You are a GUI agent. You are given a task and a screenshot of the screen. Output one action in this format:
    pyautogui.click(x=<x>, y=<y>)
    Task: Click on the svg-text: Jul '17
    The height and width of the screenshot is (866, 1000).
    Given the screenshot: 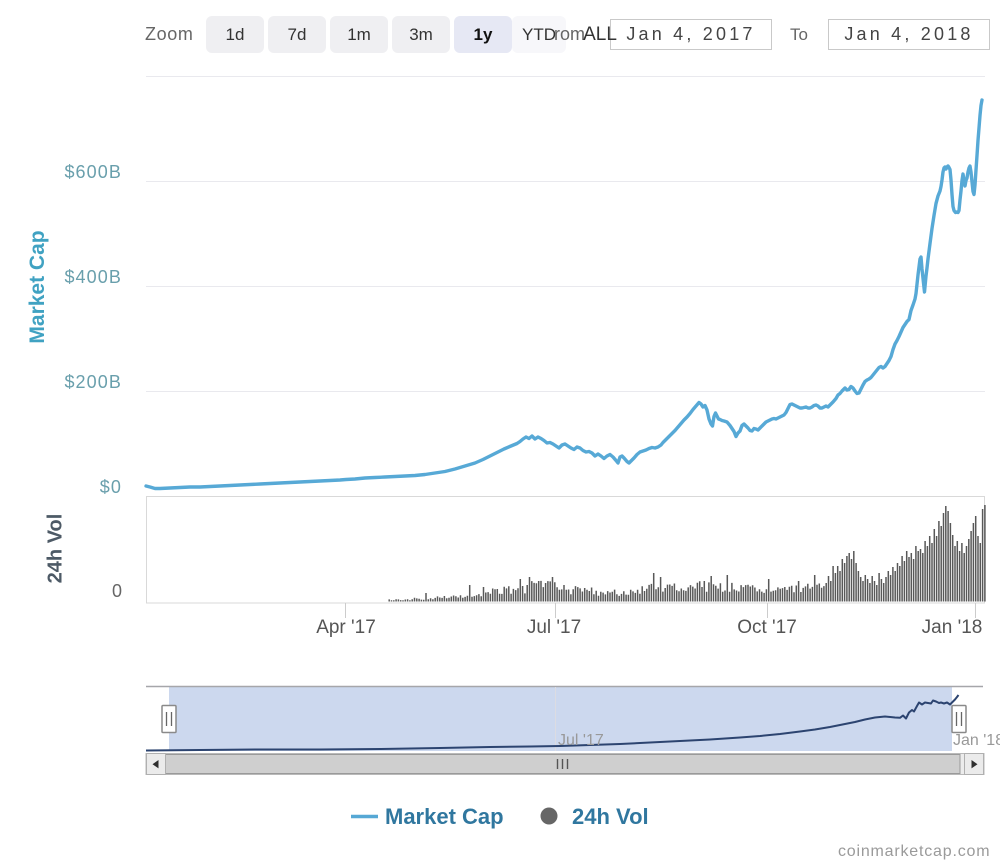 What is the action you would take?
    pyautogui.click(x=581, y=740)
    